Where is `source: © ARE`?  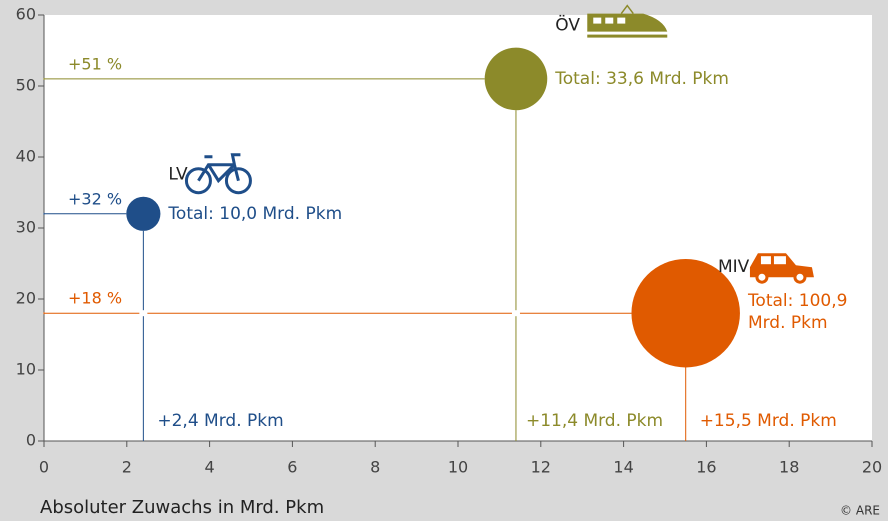 source: © ARE is located at coordinates (860, 511).